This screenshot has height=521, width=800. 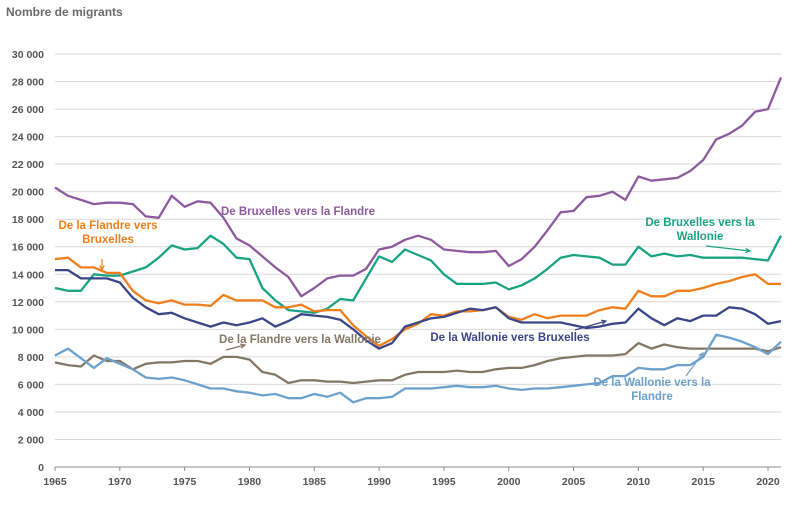 What do you see at coordinates (28, 275) in the screenshot?
I see `y-tick-label: 14 000` at bounding box center [28, 275].